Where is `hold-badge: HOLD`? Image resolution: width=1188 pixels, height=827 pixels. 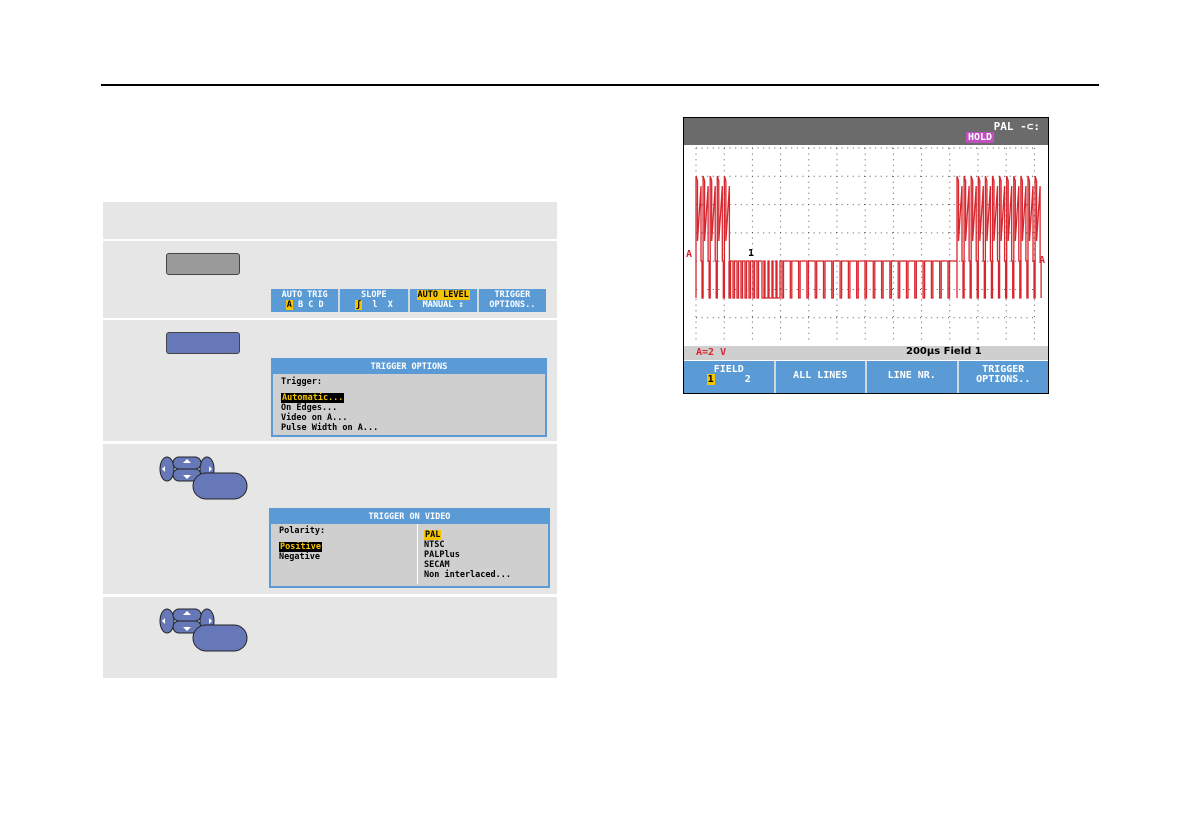
hold-badge: HOLD is located at coordinates (980, 137).